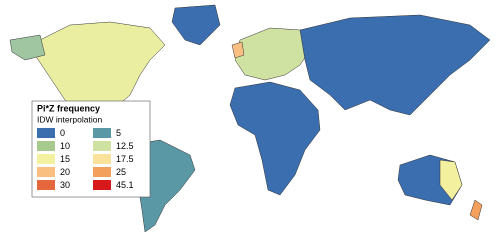  I want to click on legend-label: 12.5, so click(125, 146).